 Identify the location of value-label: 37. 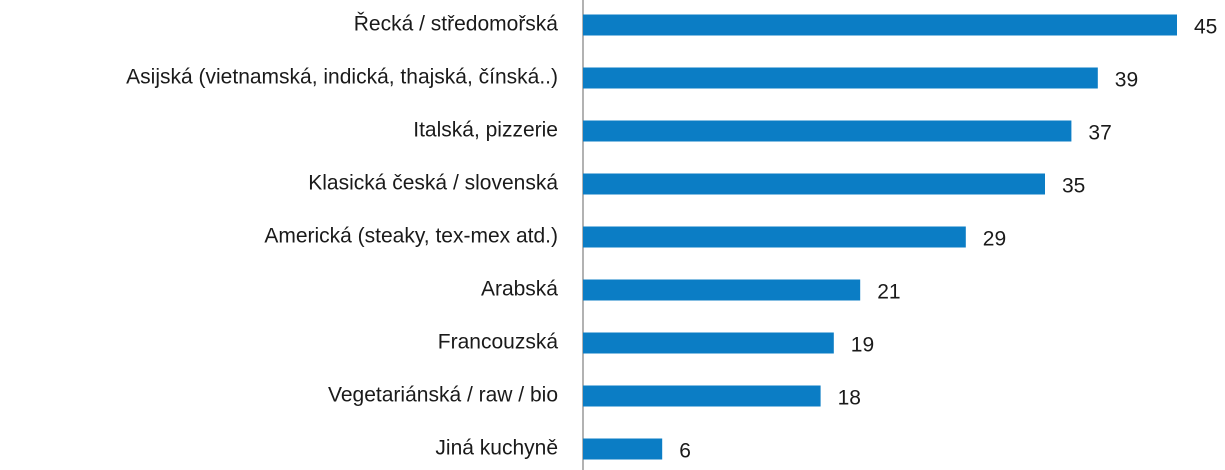
(1099, 133).